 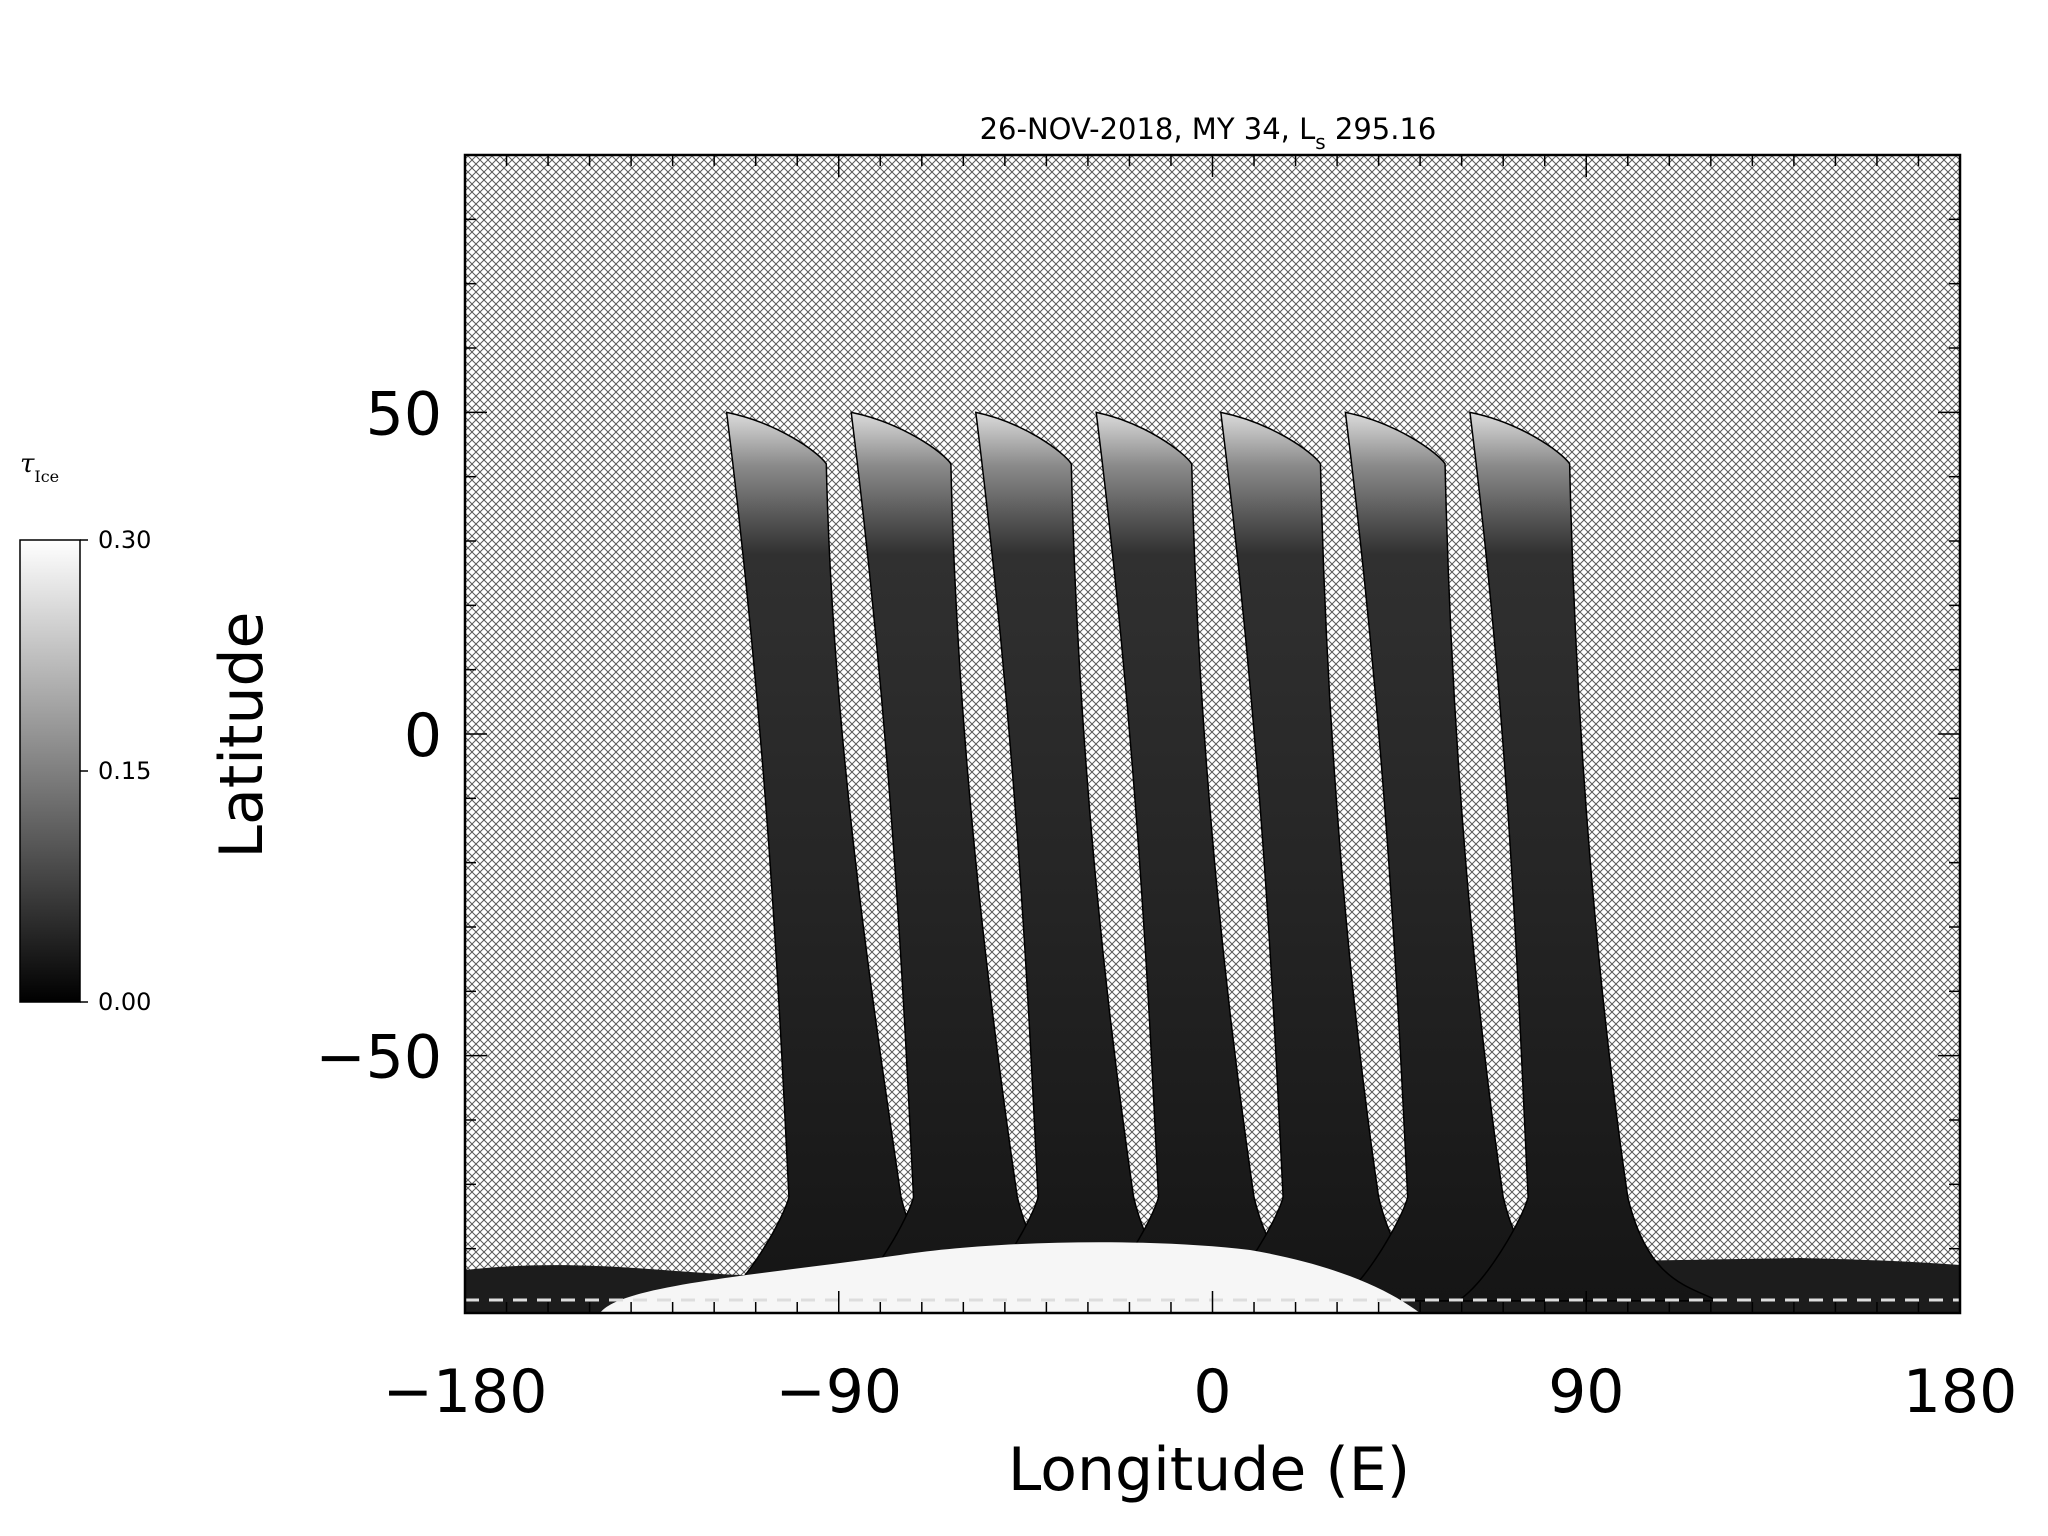 What do you see at coordinates (1381, 129) in the screenshot?
I see `chart-title-value: 295.16` at bounding box center [1381, 129].